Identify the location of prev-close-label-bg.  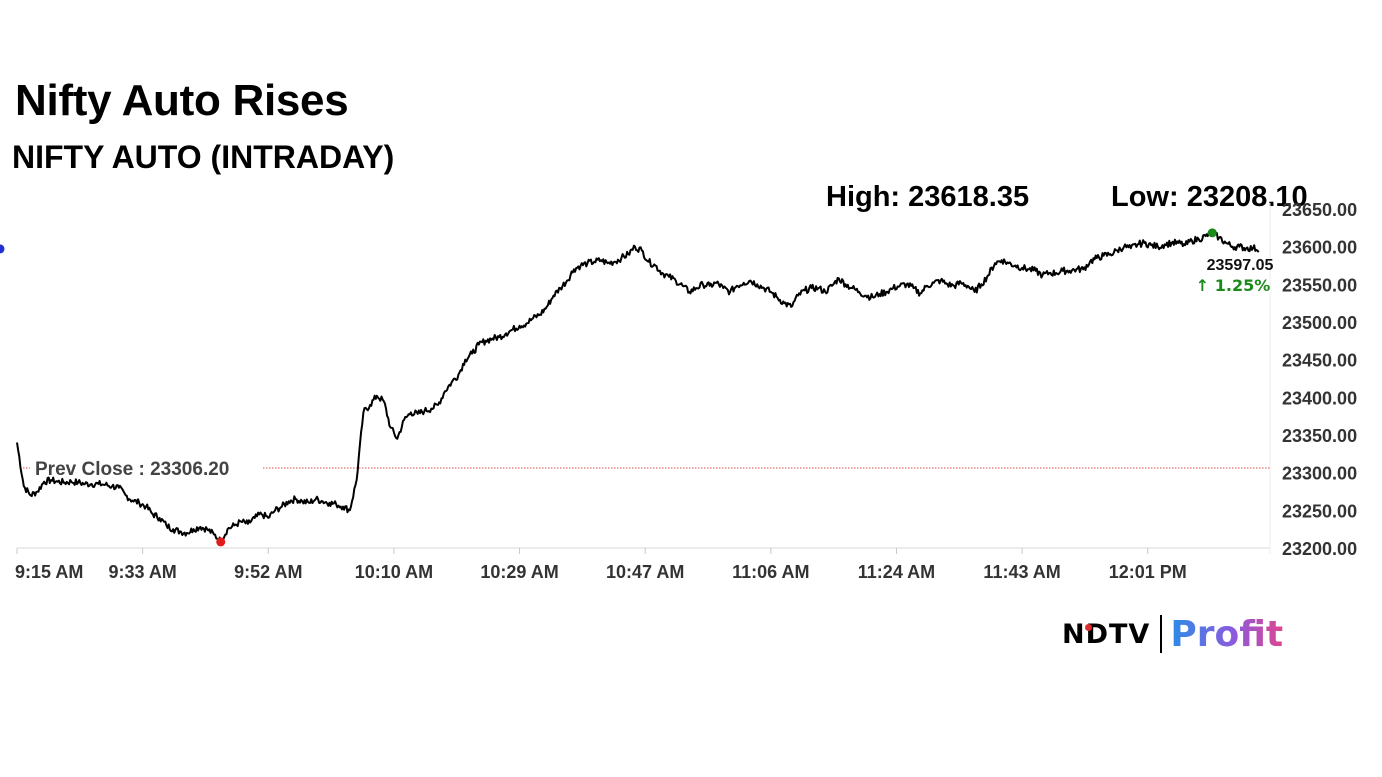
(146, 466).